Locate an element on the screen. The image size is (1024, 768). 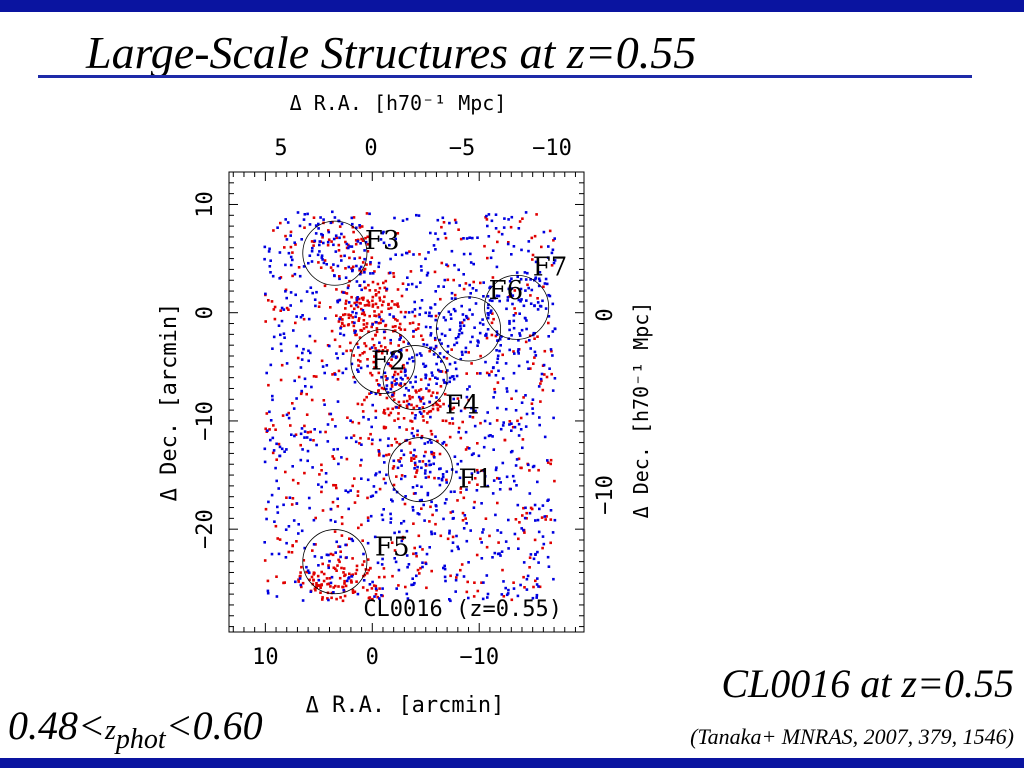
structure-circle-f6 is located at coordinates (468, 329).